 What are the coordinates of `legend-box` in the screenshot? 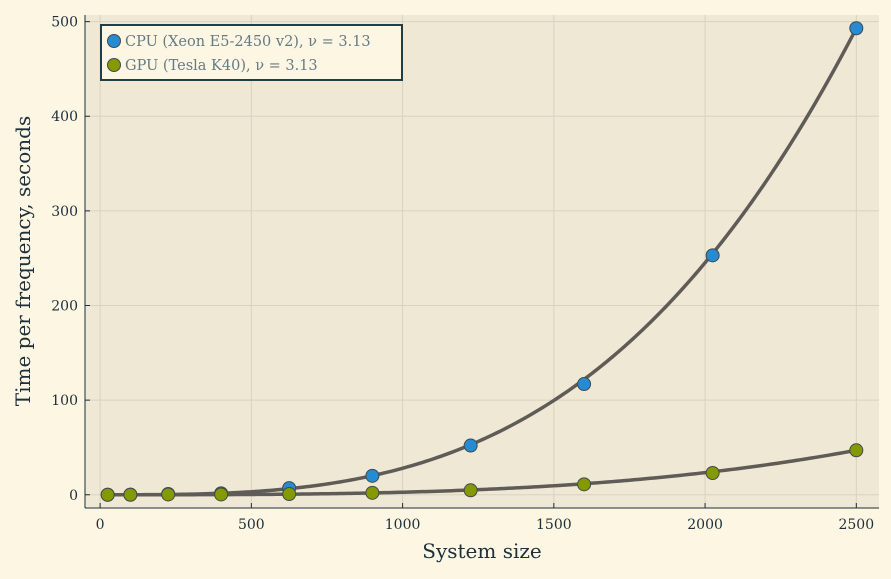 It's located at (251, 52).